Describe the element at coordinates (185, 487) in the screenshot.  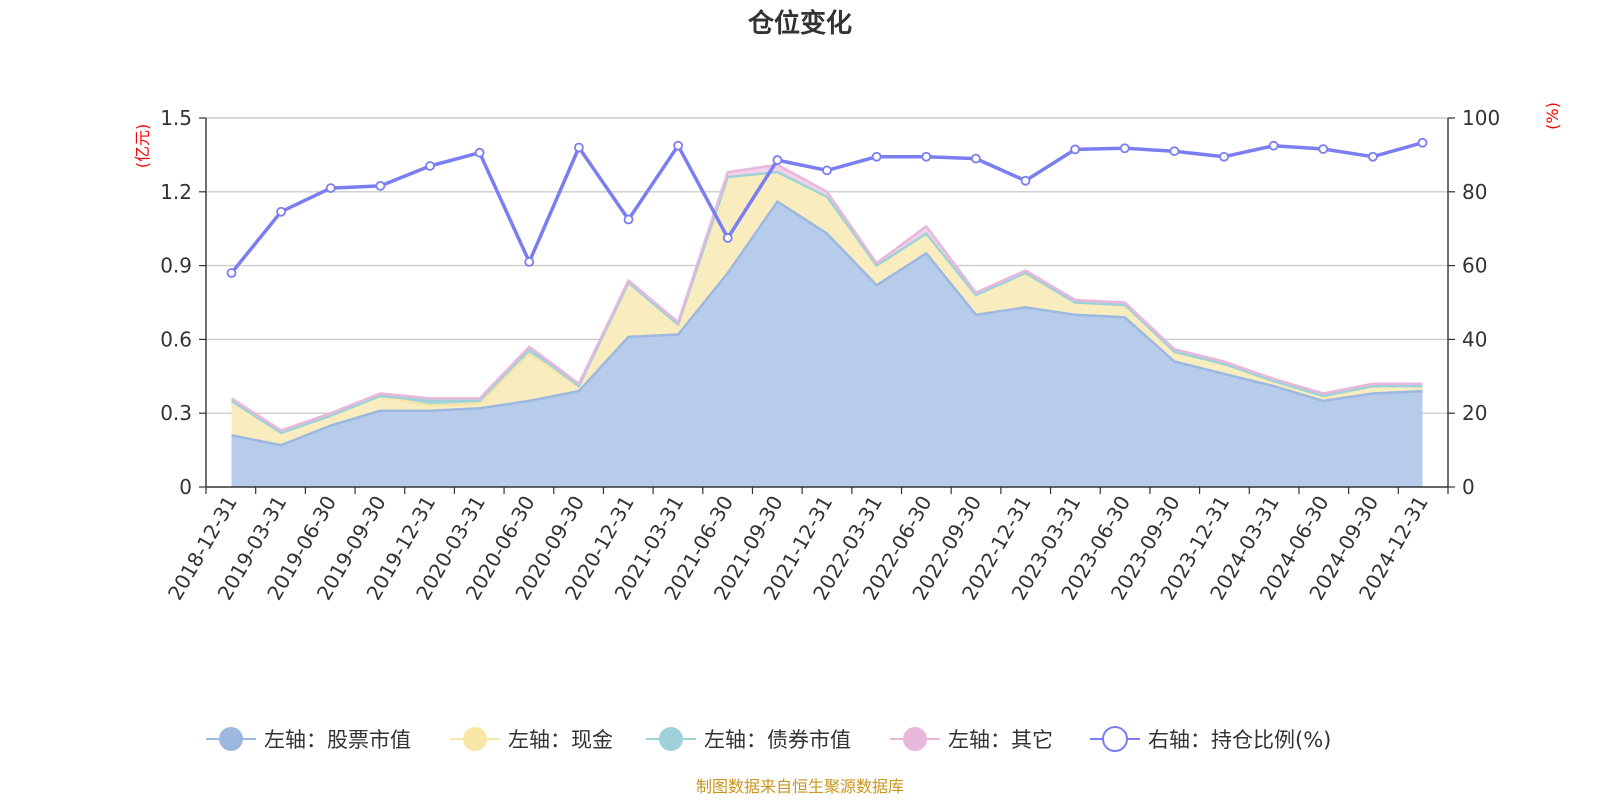
I see `left-tick-label: 0` at that location.